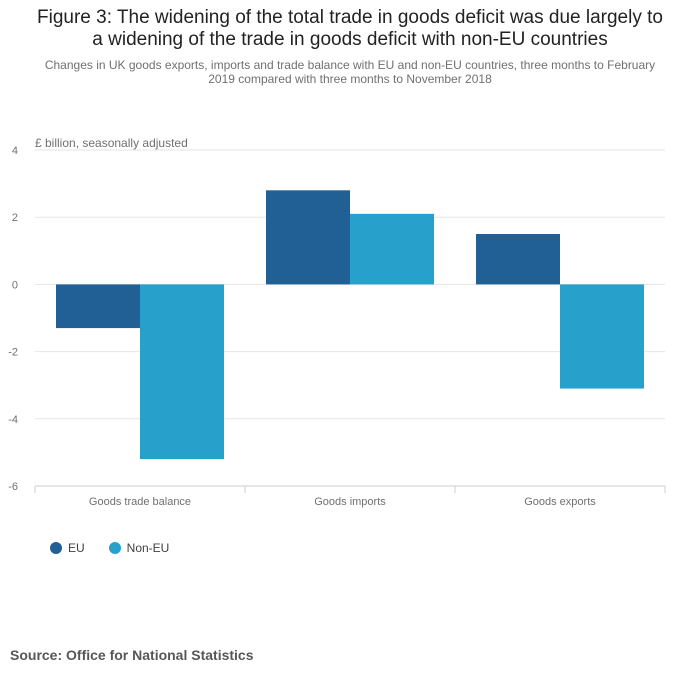  Describe the element at coordinates (560, 502) in the screenshot. I see `x-category-label: Goods exports` at that location.